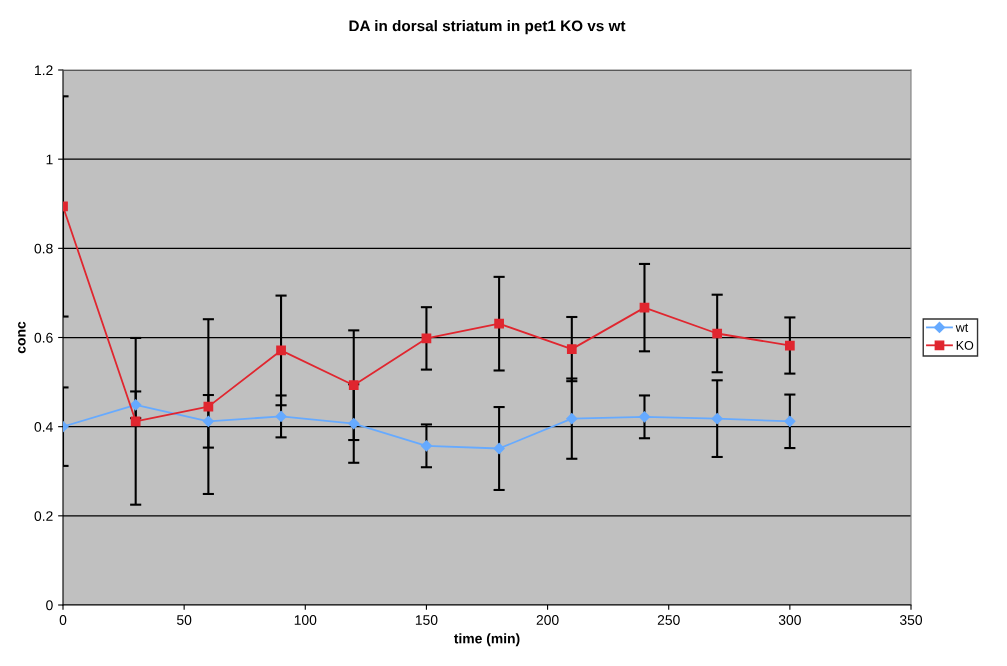  Describe the element at coordinates (49, 159) in the screenshot. I see `y-tick-label: 1` at that location.